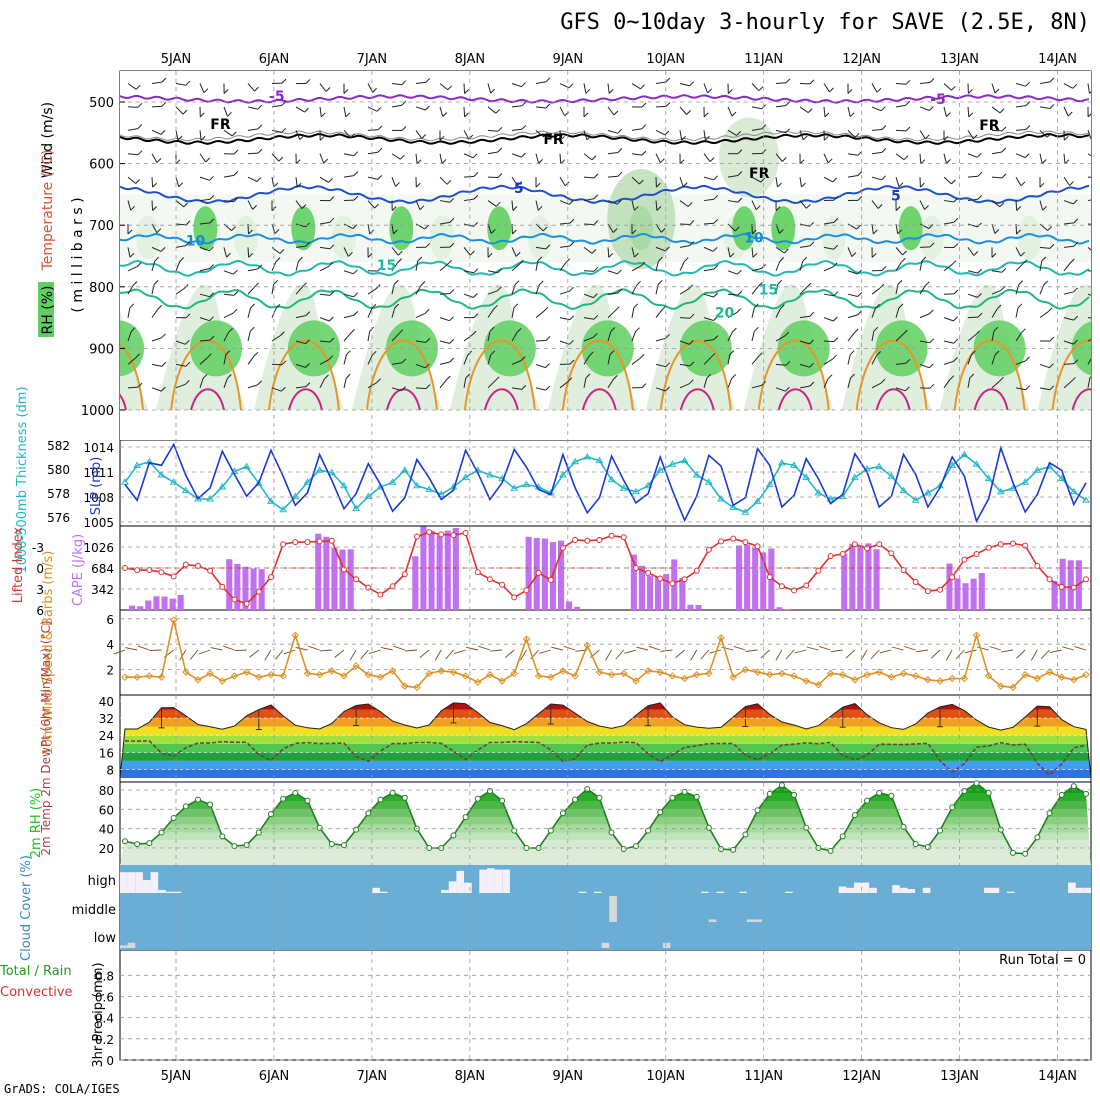 The width and height of the screenshot is (1100, 1100). What do you see at coordinates (46, 309) in the screenshot?
I see `rh-legend-swatch` at bounding box center [46, 309].